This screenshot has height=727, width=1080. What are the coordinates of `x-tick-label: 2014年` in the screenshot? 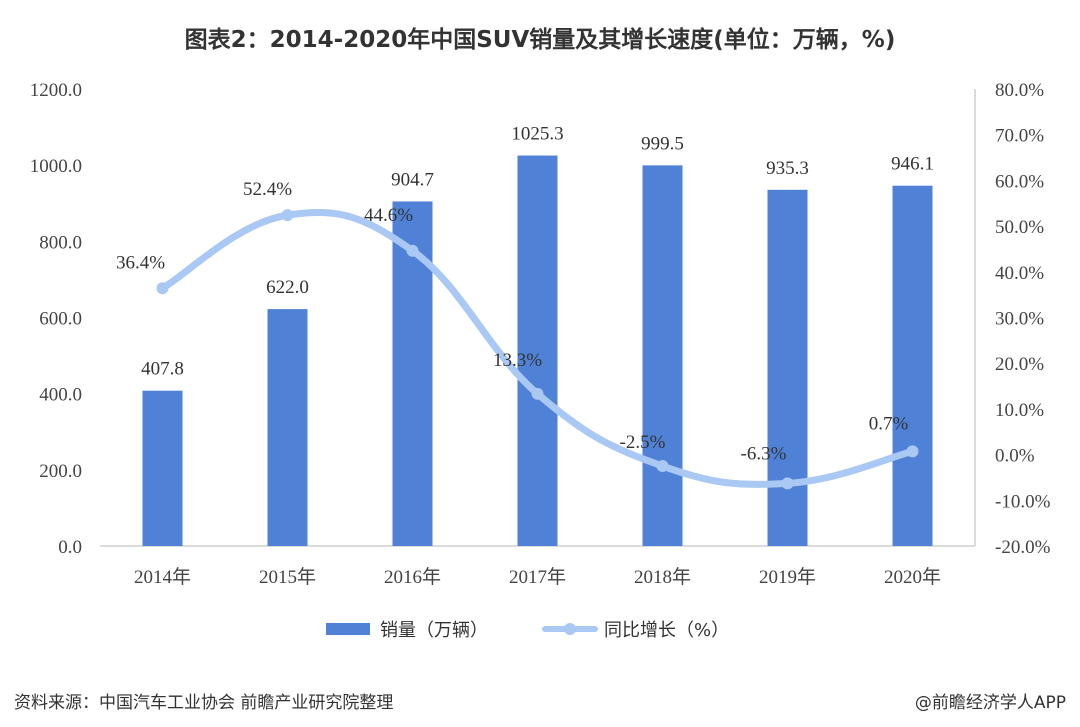 It's located at (162, 577).